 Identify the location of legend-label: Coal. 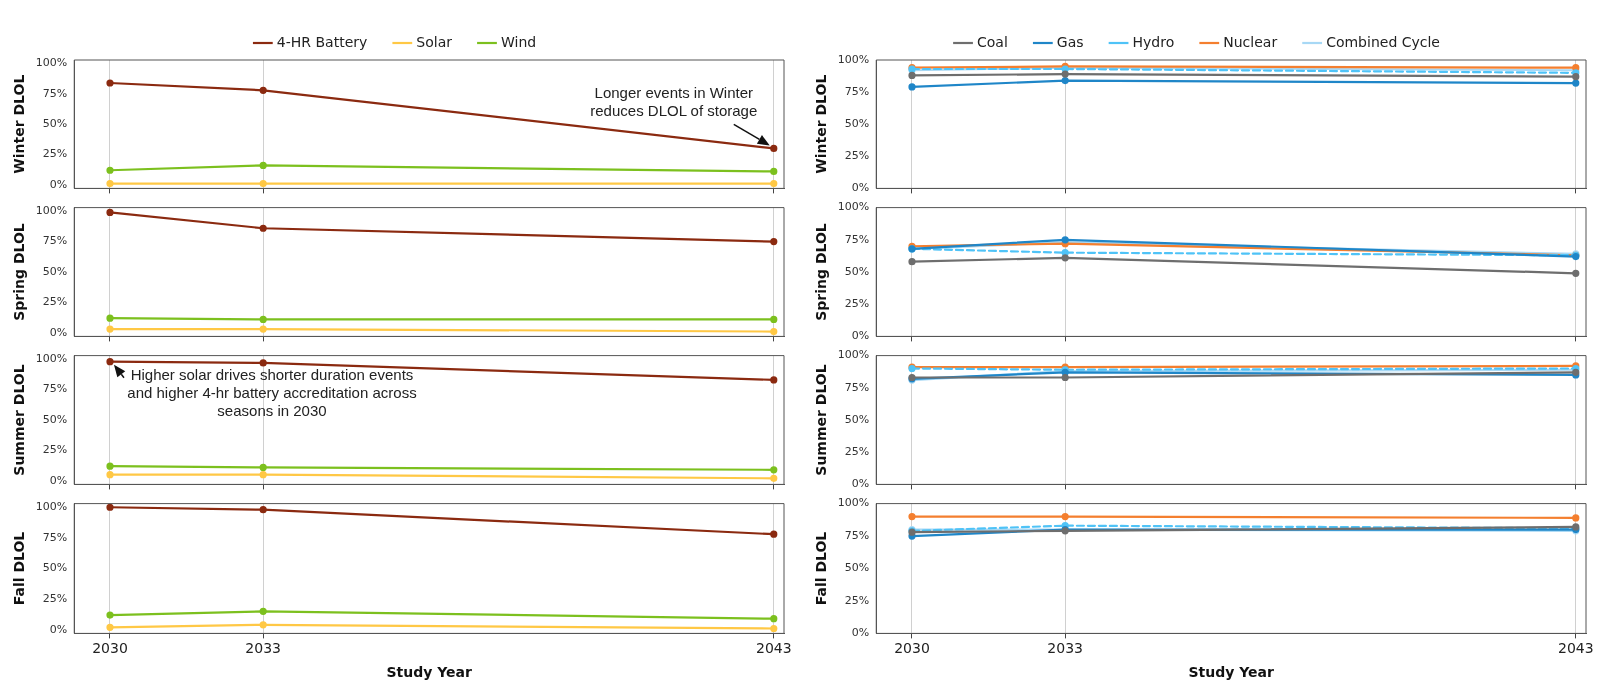
(992, 41).